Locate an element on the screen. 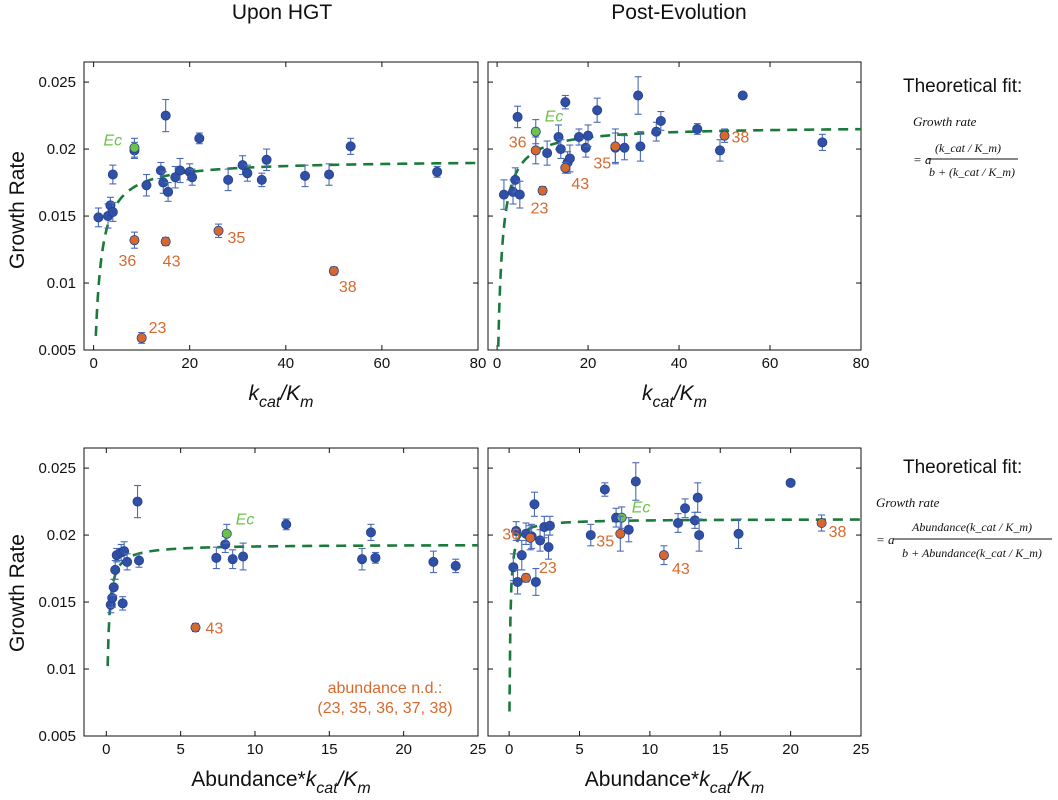 The image size is (1058, 800). x-tick-label: 15 is located at coordinates (329, 749).